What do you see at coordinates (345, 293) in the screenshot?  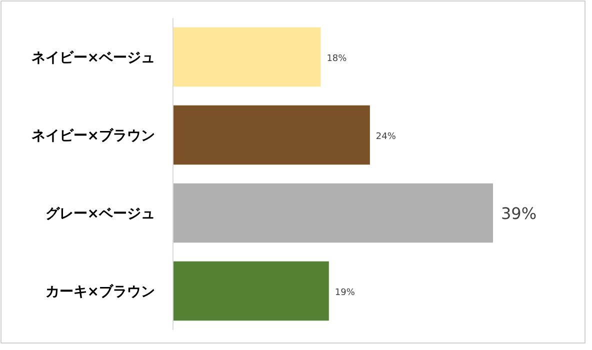 I see `data-label: 19%` at bounding box center [345, 293].